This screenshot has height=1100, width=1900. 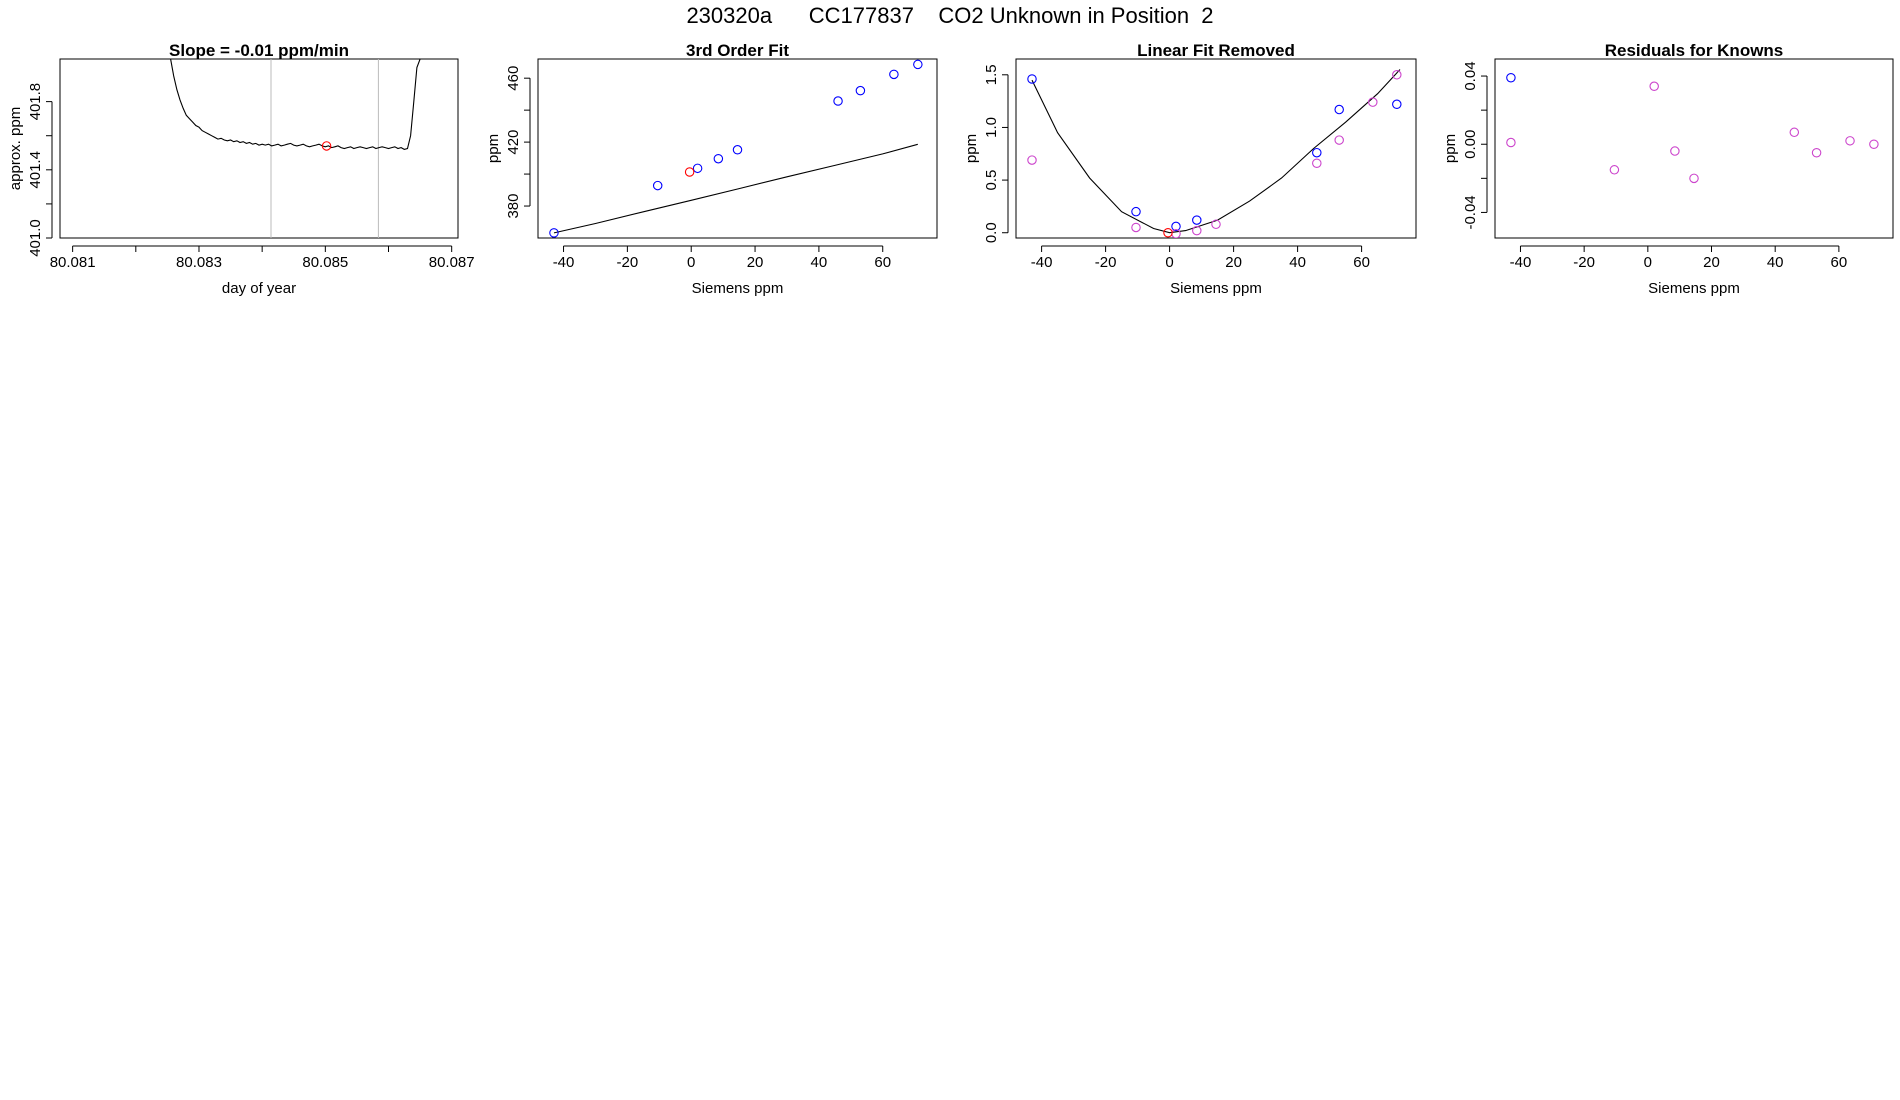 What do you see at coordinates (1694, 50) in the screenshot?
I see `chart-title: Residuals for Knowns` at bounding box center [1694, 50].